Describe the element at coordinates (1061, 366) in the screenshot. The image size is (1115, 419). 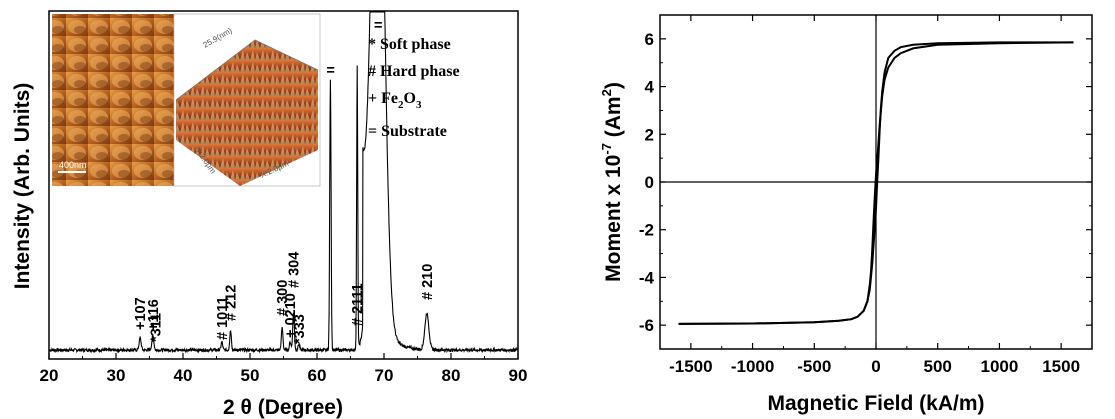
I see `mh-x-tick-label: 1500` at that location.